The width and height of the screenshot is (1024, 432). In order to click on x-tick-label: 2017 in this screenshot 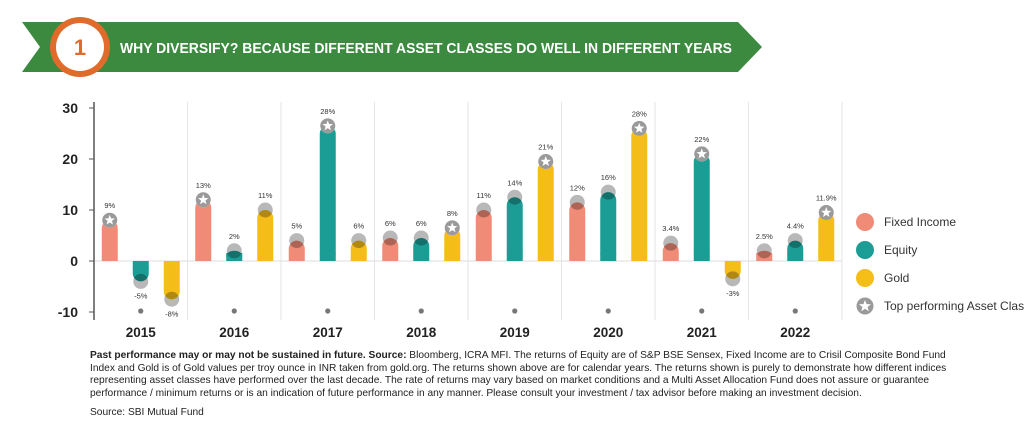, I will do `click(328, 332)`.